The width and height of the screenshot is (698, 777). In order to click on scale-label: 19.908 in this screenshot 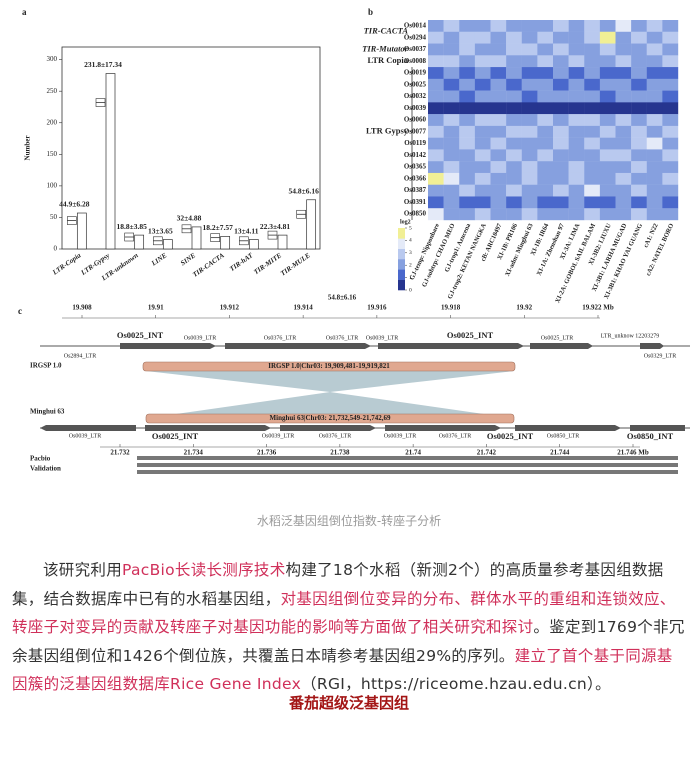, I will do `click(82, 308)`.